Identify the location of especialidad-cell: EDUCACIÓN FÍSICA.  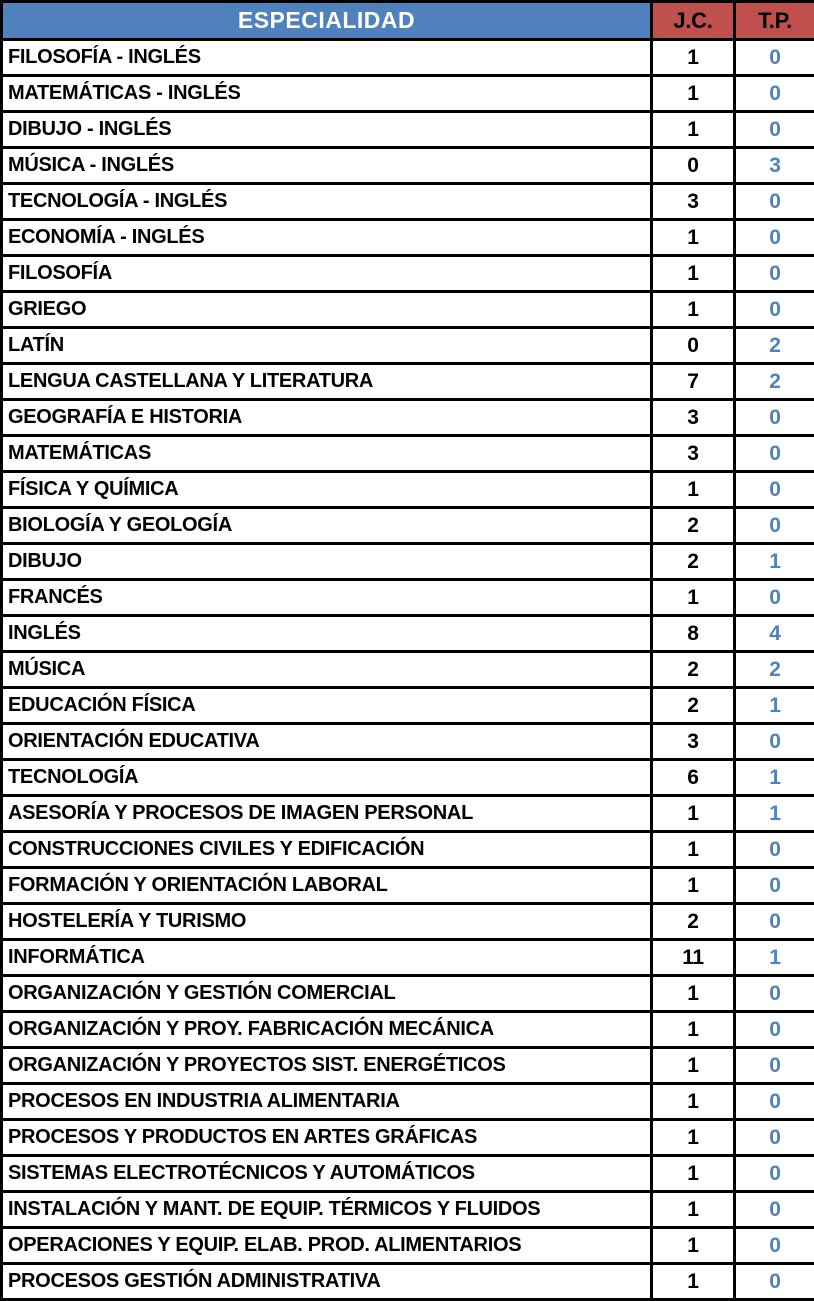
(327, 706).